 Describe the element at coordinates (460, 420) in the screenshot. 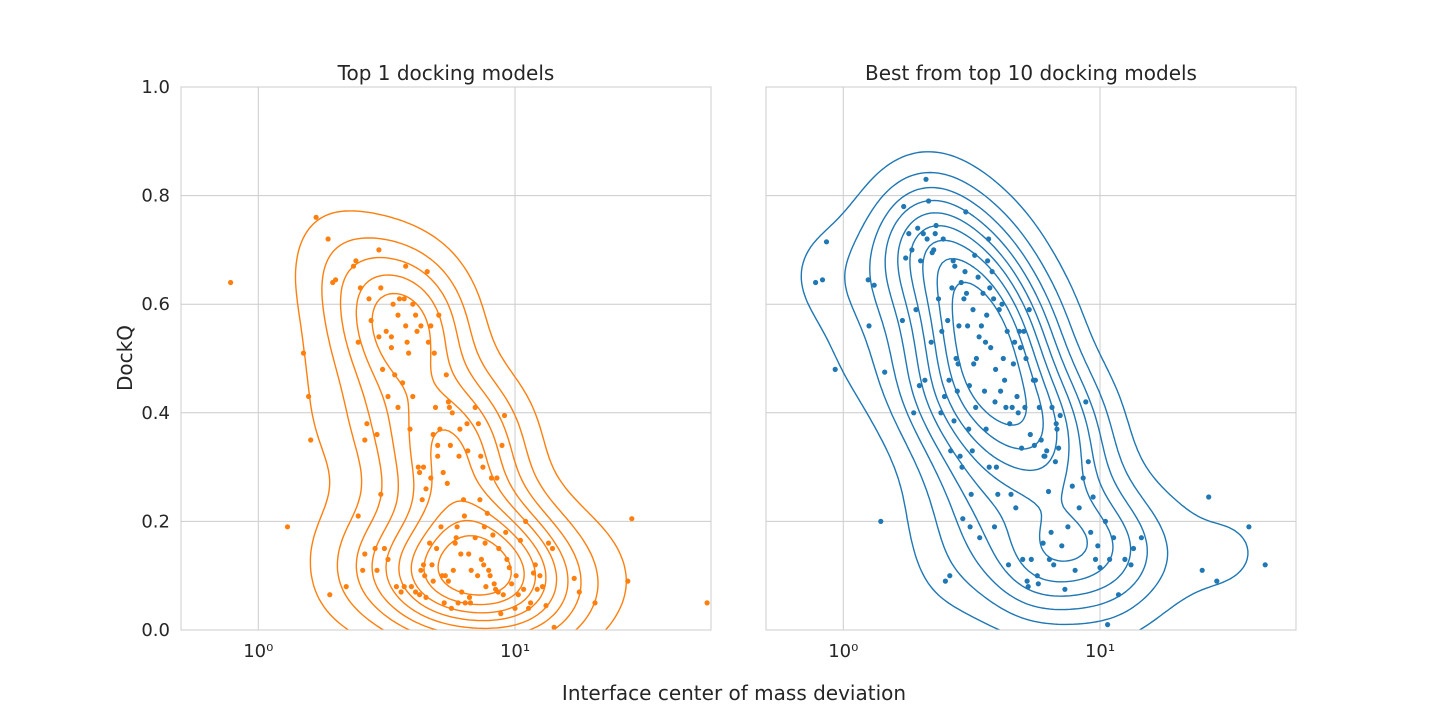

I see `left-density-contours` at that location.